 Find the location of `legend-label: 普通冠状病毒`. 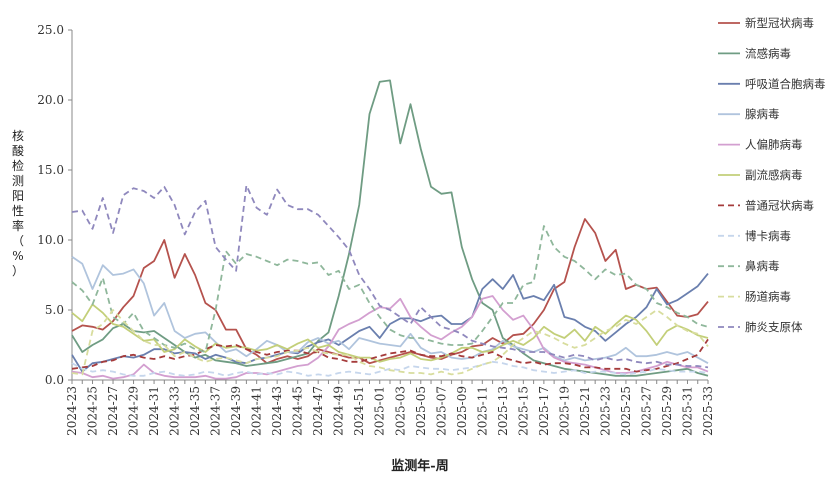

legend-label: 普通冠状病毒 is located at coordinates (779, 205).